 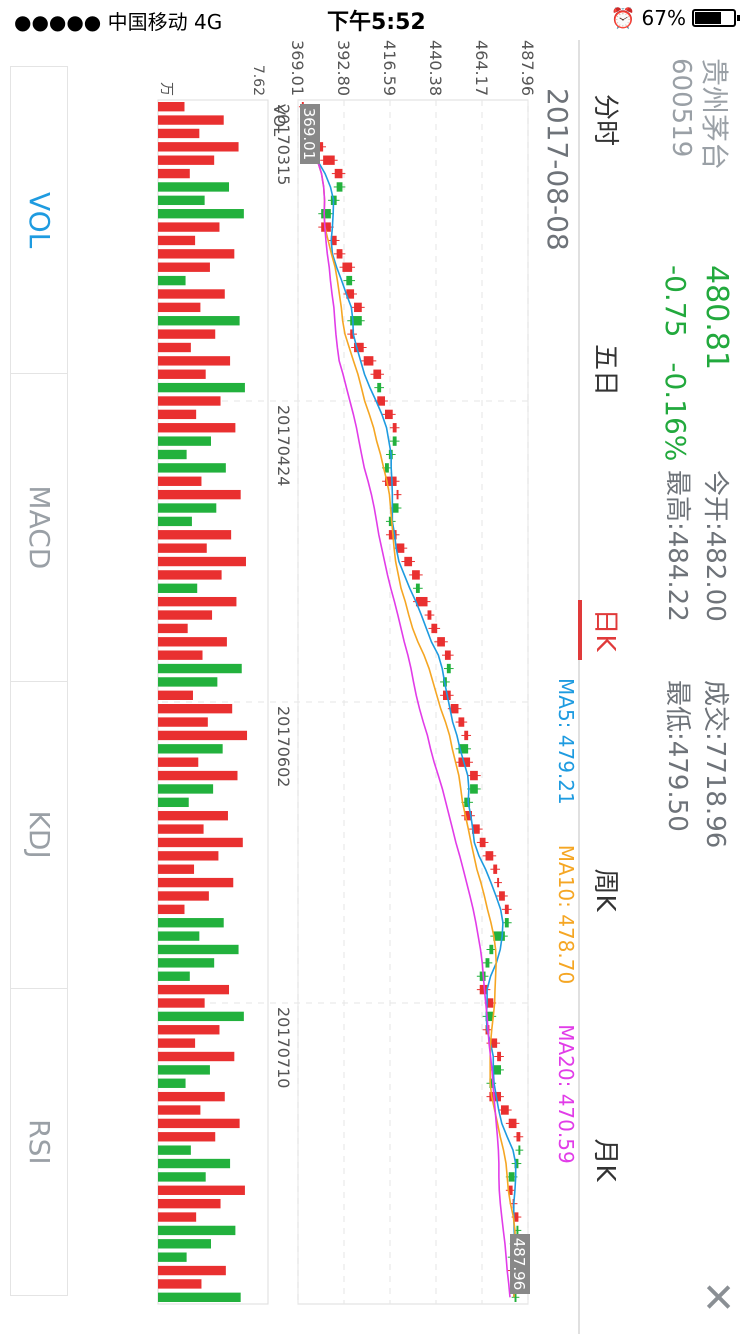 I want to click on battery-icon, so click(x=716, y=18).